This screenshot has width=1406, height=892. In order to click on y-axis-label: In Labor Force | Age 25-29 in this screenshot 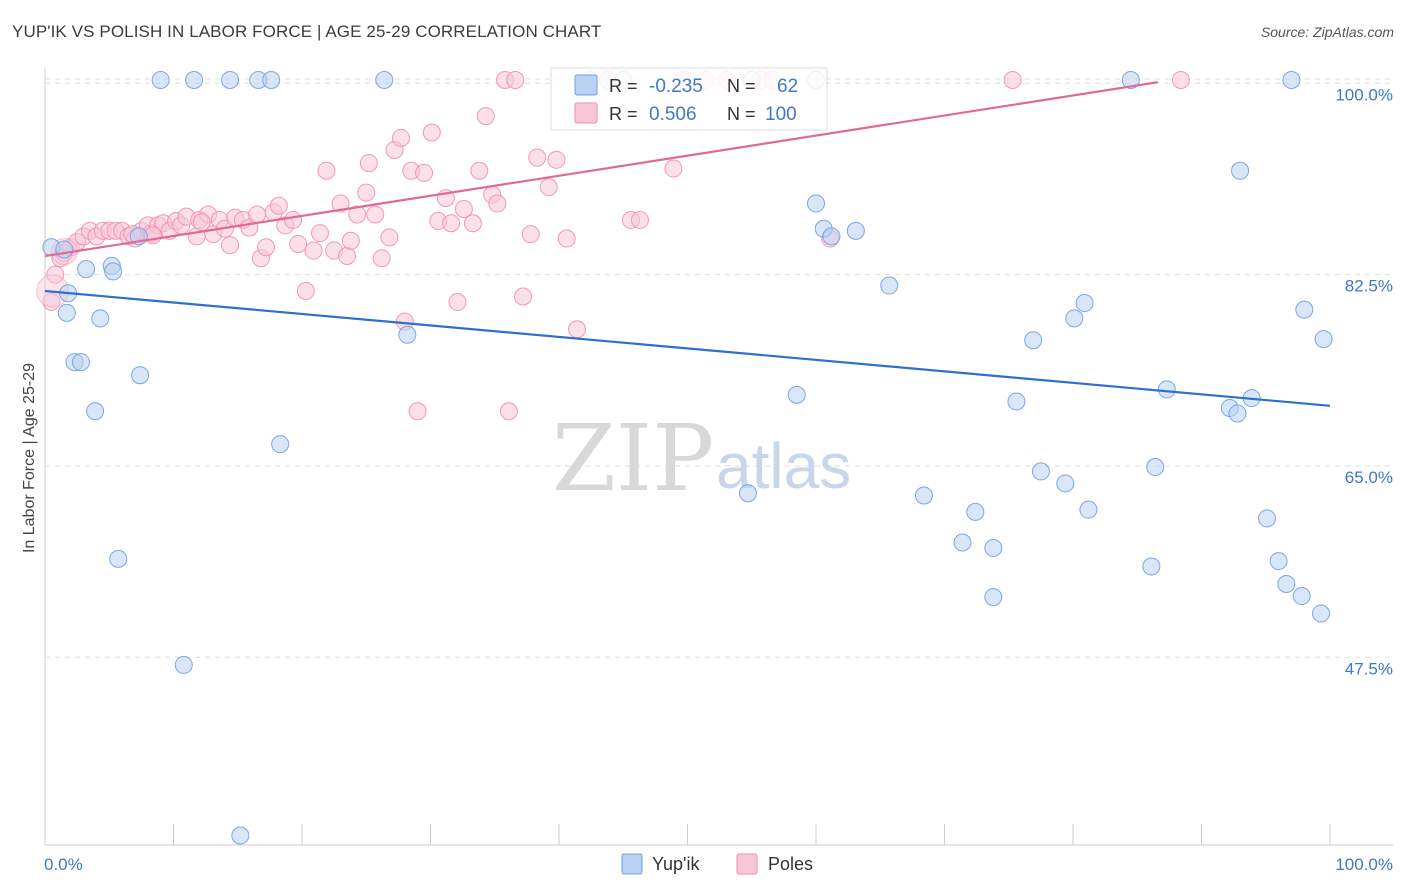, I will do `click(29, 458)`.